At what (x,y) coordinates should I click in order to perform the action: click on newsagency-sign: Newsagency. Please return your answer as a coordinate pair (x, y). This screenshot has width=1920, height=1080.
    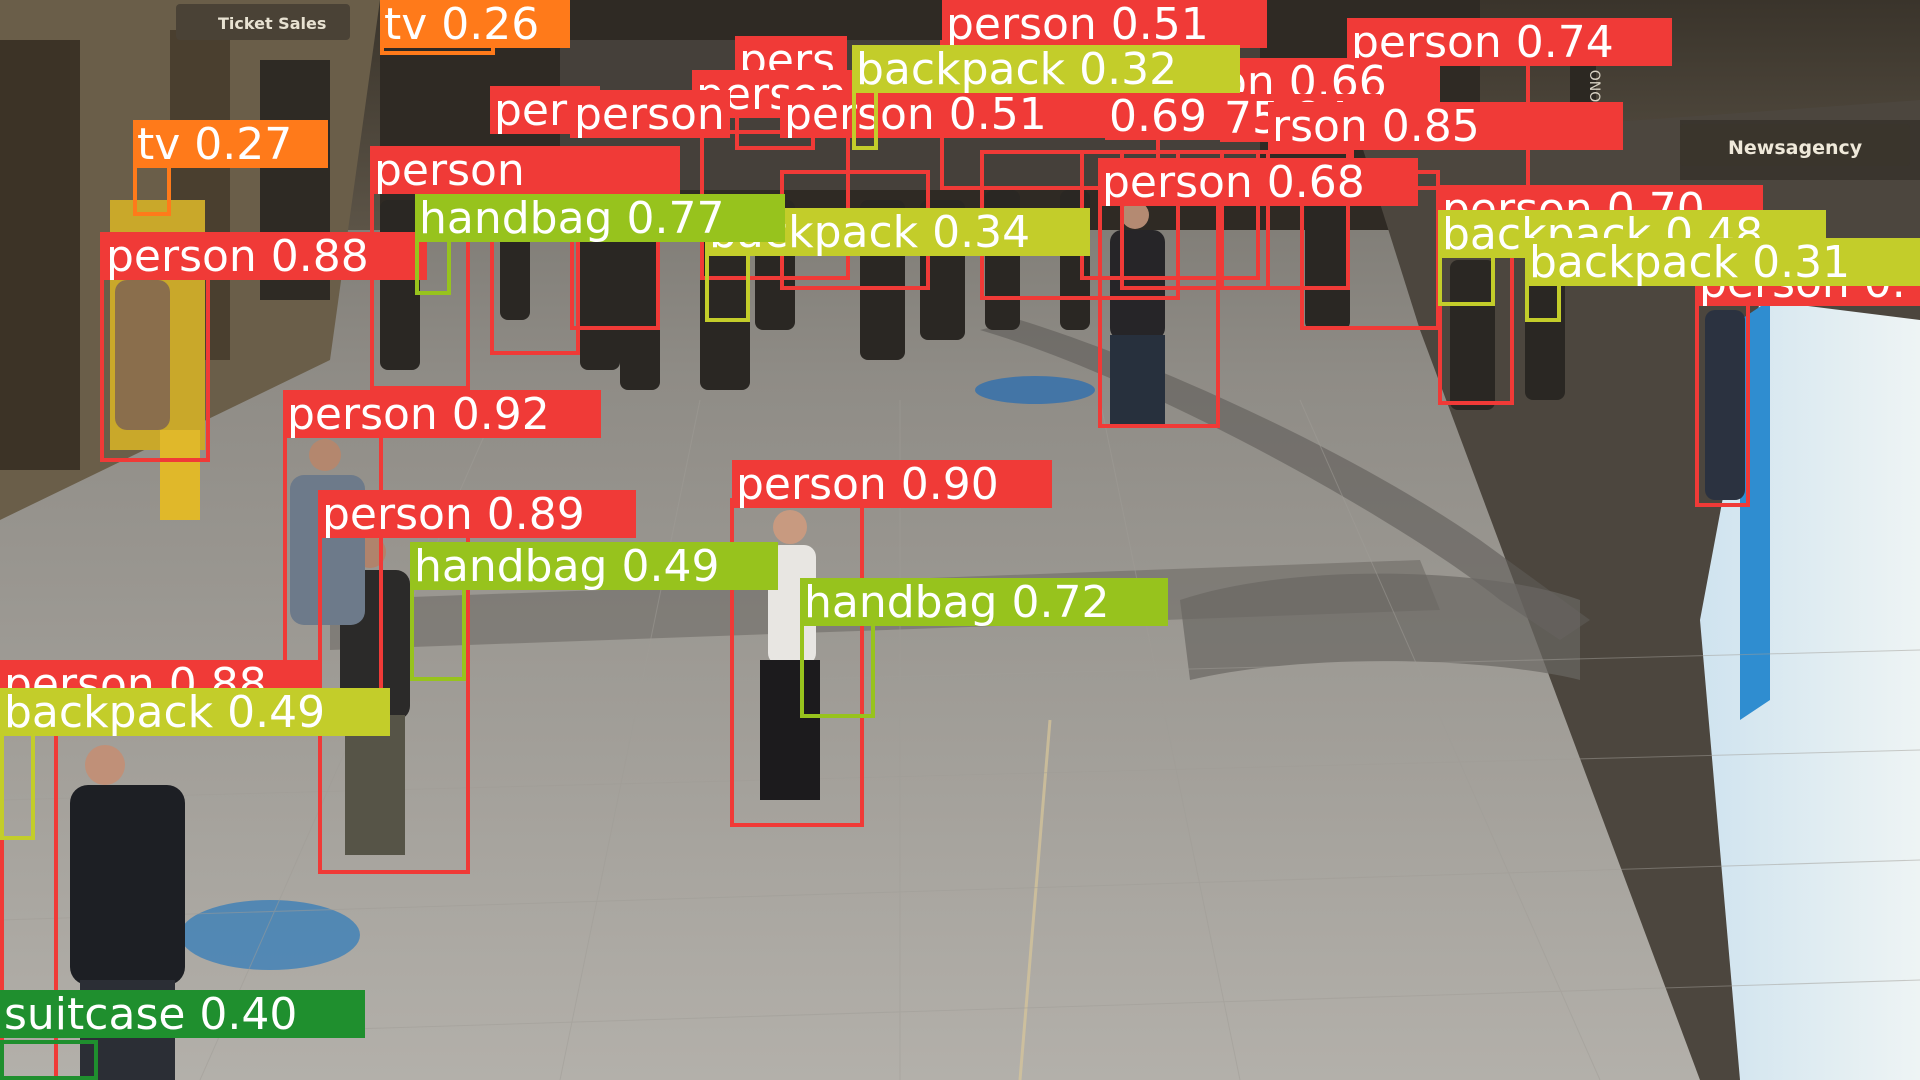
    Looking at the image, I should click on (1795, 145).